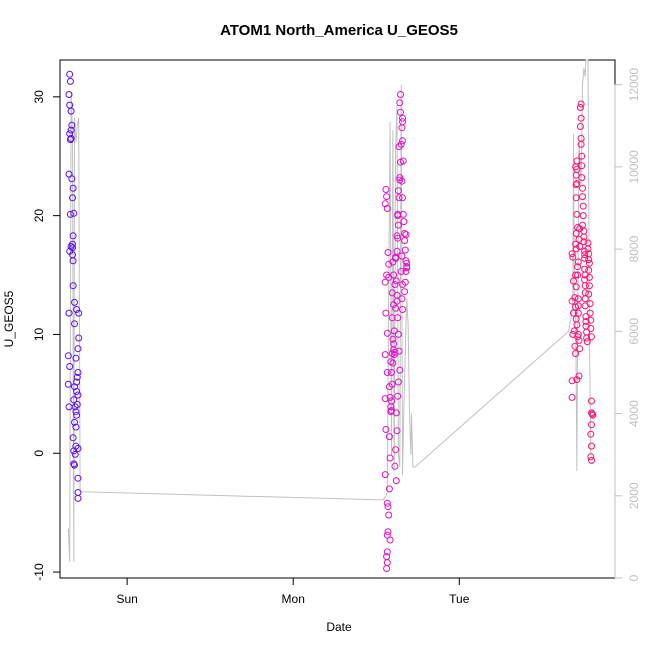 Image resolution: width=650 pixels, height=650 pixels. What do you see at coordinates (634, 331) in the screenshot?
I see `secondary-y-tick-label: 6000` at bounding box center [634, 331].